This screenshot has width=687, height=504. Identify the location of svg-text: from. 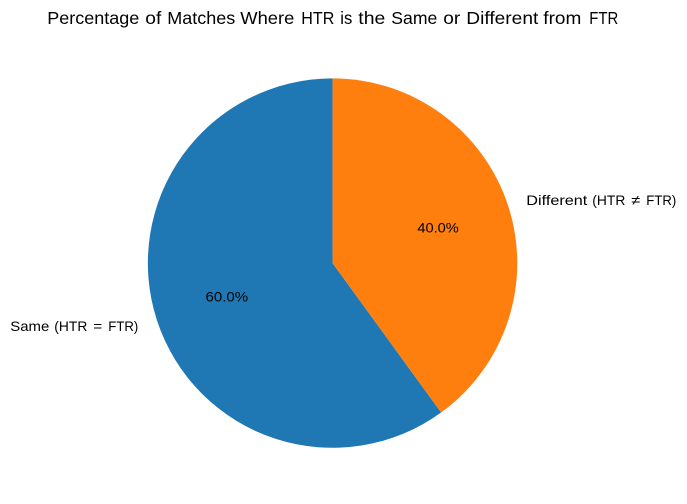
(562, 18).